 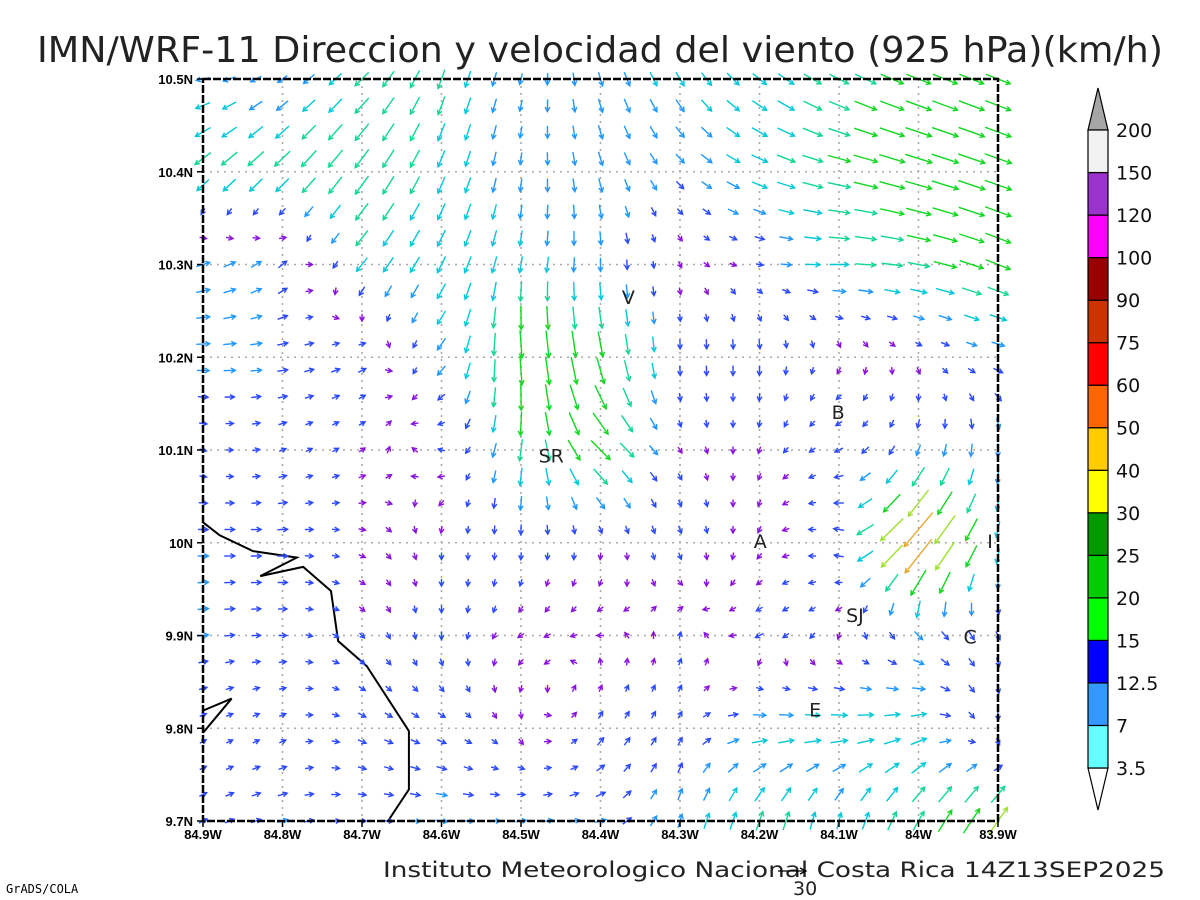 I want to click on colorbar-label: 12.5, so click(x=1137, y=684).